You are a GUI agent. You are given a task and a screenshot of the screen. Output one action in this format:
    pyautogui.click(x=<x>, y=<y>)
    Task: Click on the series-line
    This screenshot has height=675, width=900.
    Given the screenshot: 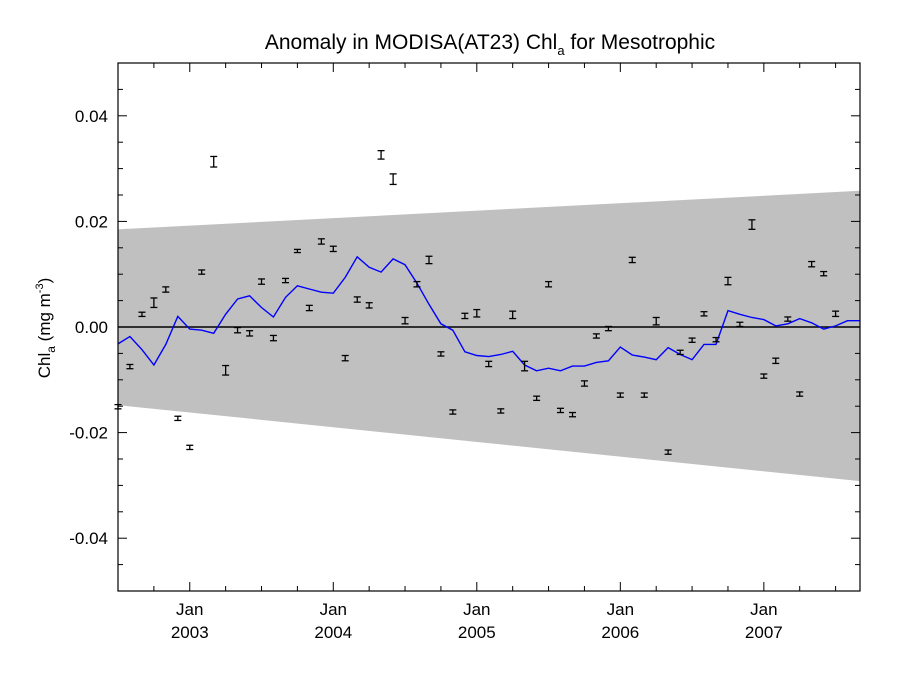 What is the action you would take?
    pyautogui.click(x=488, y=313)
    